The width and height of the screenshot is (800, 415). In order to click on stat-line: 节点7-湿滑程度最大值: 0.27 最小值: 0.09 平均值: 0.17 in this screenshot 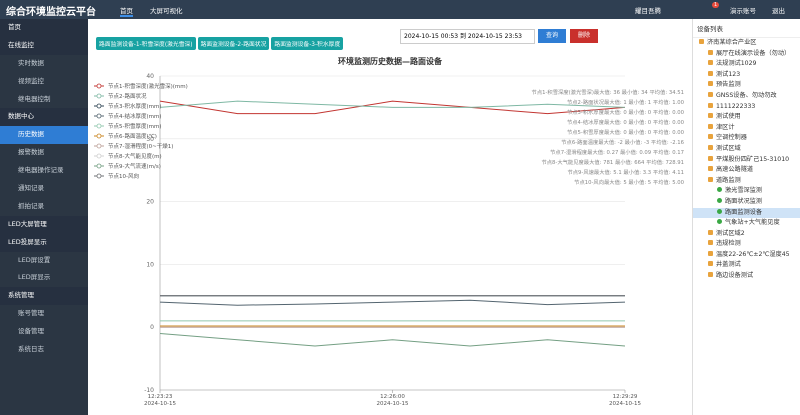, I will do `click(617, 152)`.